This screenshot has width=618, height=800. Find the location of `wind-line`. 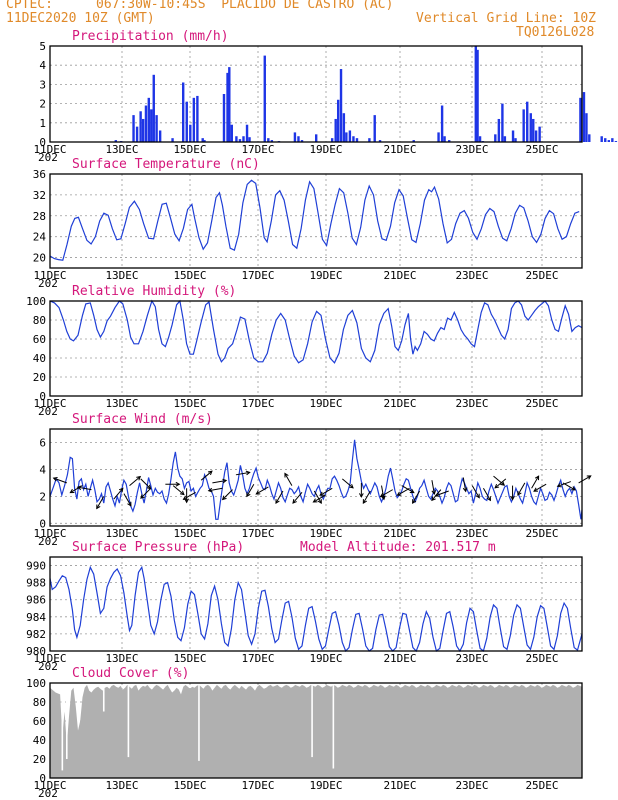

wind-line is located at coordinates (316, 479).